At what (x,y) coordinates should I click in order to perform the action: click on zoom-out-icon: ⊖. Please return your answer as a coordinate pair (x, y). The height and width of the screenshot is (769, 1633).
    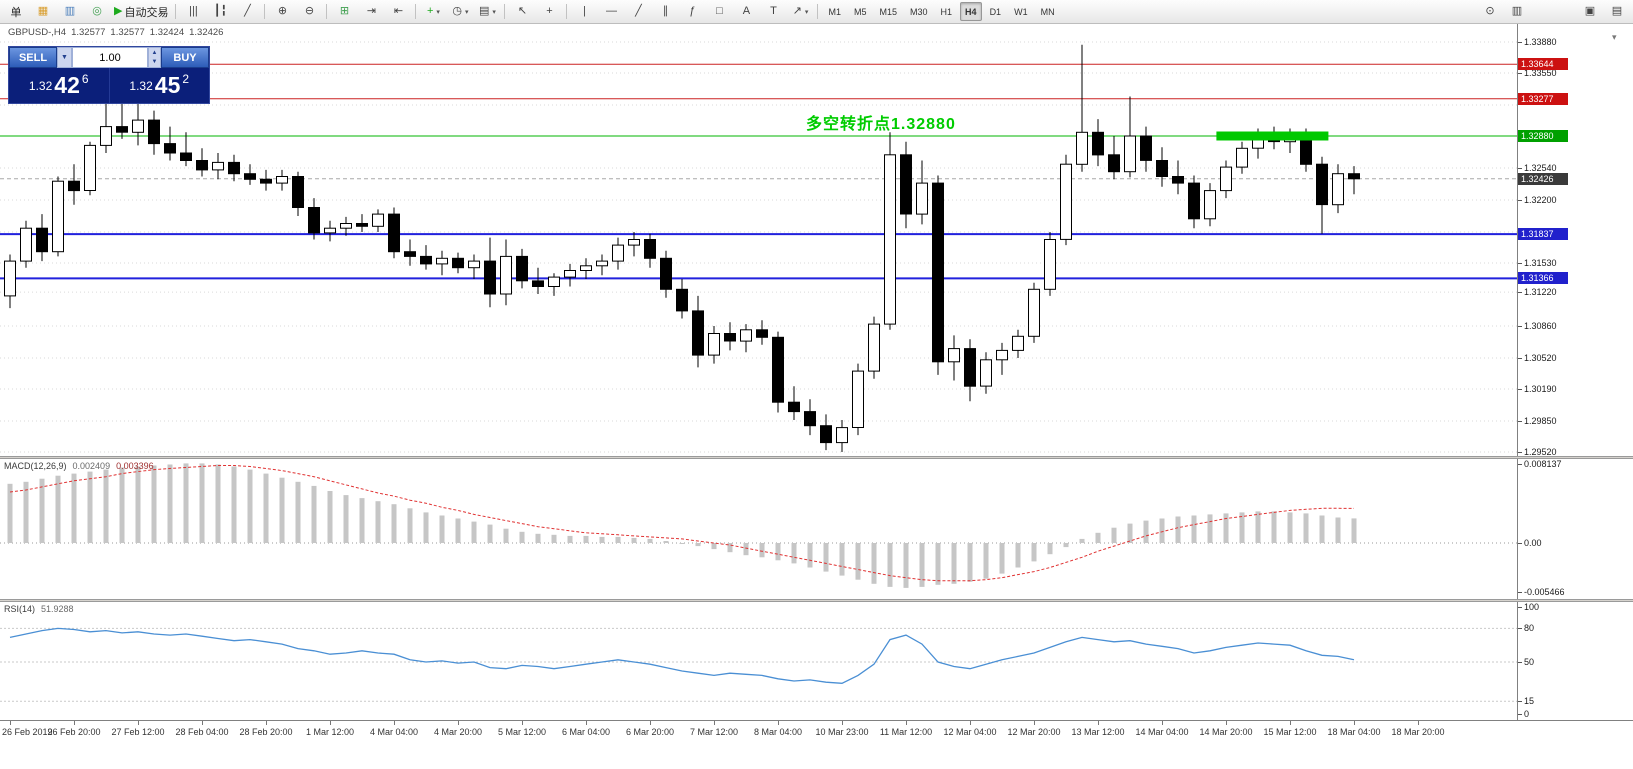
    Looking at the image, I should click on (309, 12).